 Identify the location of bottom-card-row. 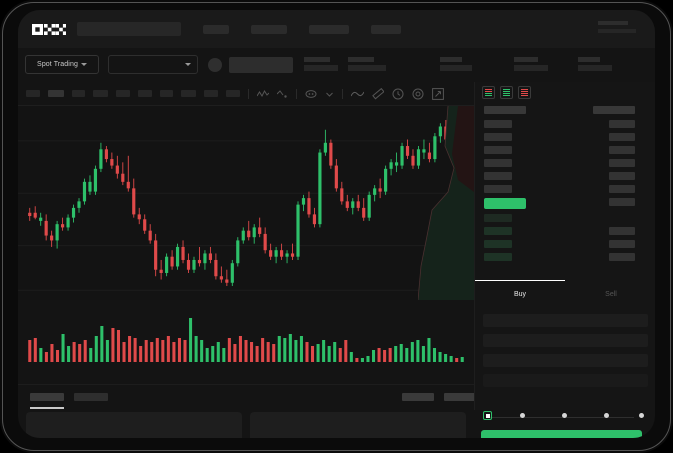
(246, 425).